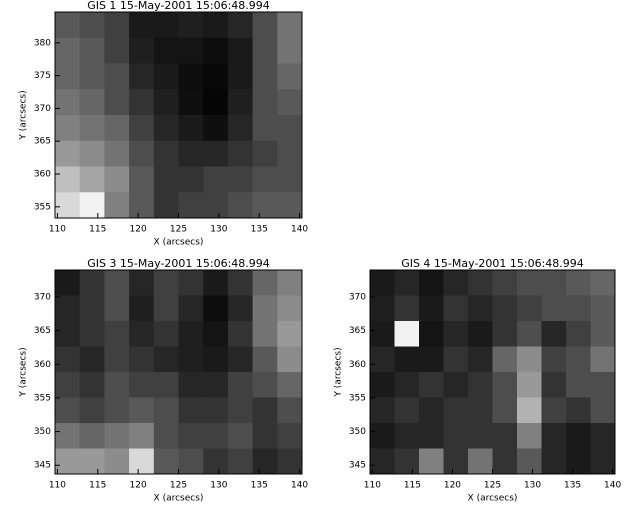 The height and width of the screenshot is (512, 640). I want to click on x-tick-label: 135, so click(572, 486).